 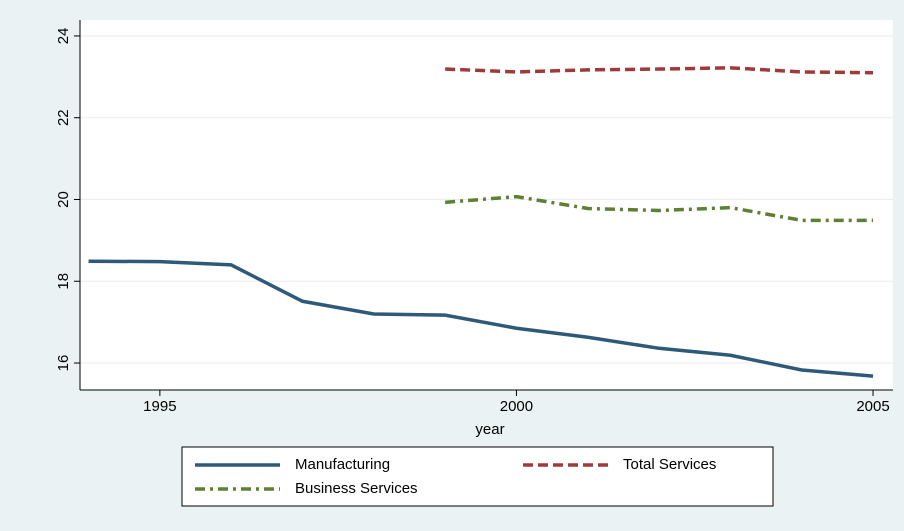 What do you see at coordinates (872, 406) in the screenshot?
I see `x-tick-label: 2005` at bounding box center [872, 406].